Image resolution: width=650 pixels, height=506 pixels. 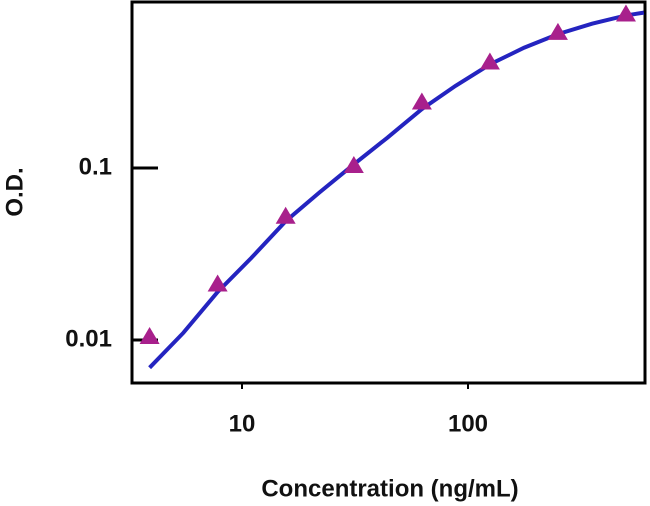 What do you see at coordinates (468, 423) in the screenshot?
I see `x-tick-label: 100` at bounding box center [468, 423].